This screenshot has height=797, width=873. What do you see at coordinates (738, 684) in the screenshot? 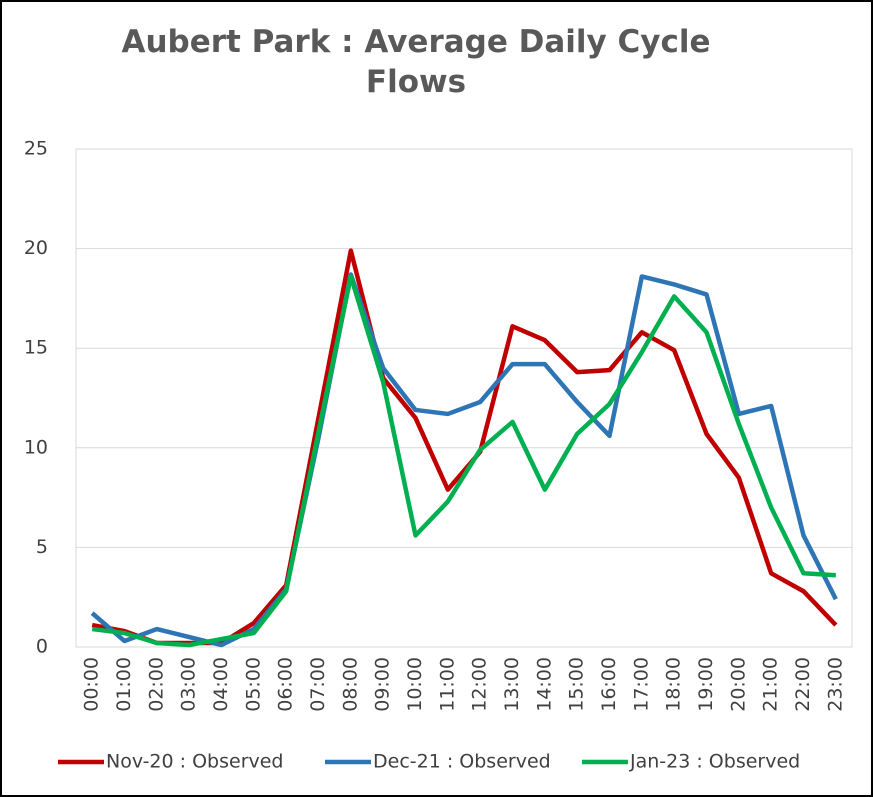
I see `x-tick-label: 20:00` at bounding box center [738, 684].